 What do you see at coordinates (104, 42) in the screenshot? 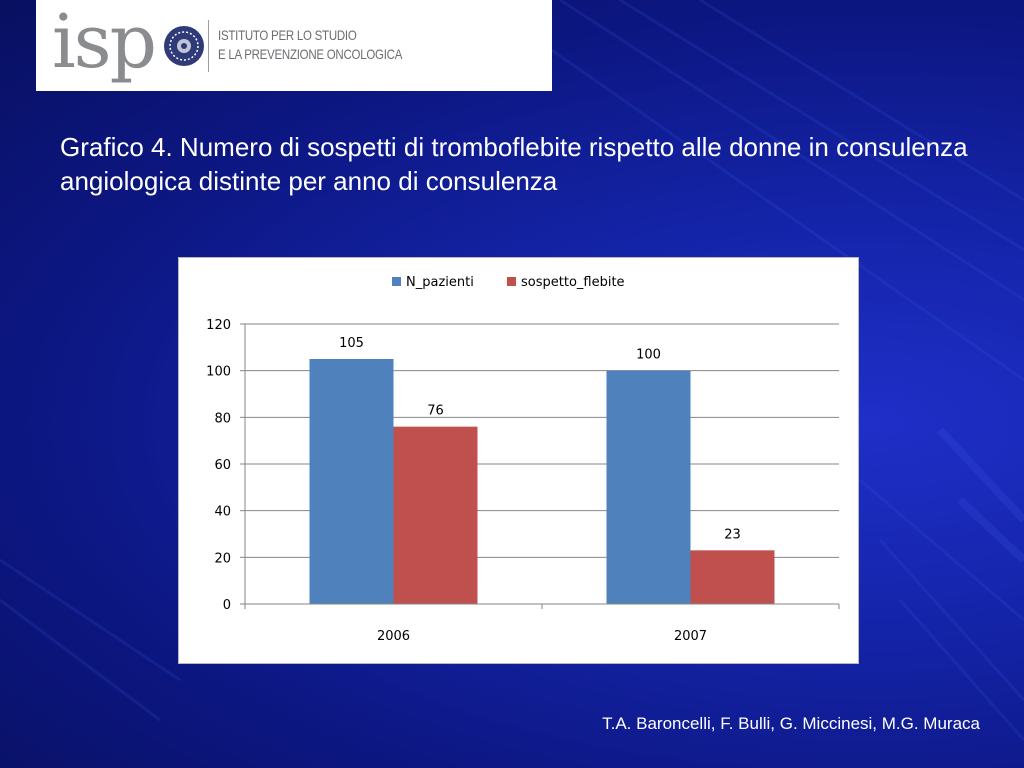
I see `logo-wordmark: isp` at bounding box center [104, 42].